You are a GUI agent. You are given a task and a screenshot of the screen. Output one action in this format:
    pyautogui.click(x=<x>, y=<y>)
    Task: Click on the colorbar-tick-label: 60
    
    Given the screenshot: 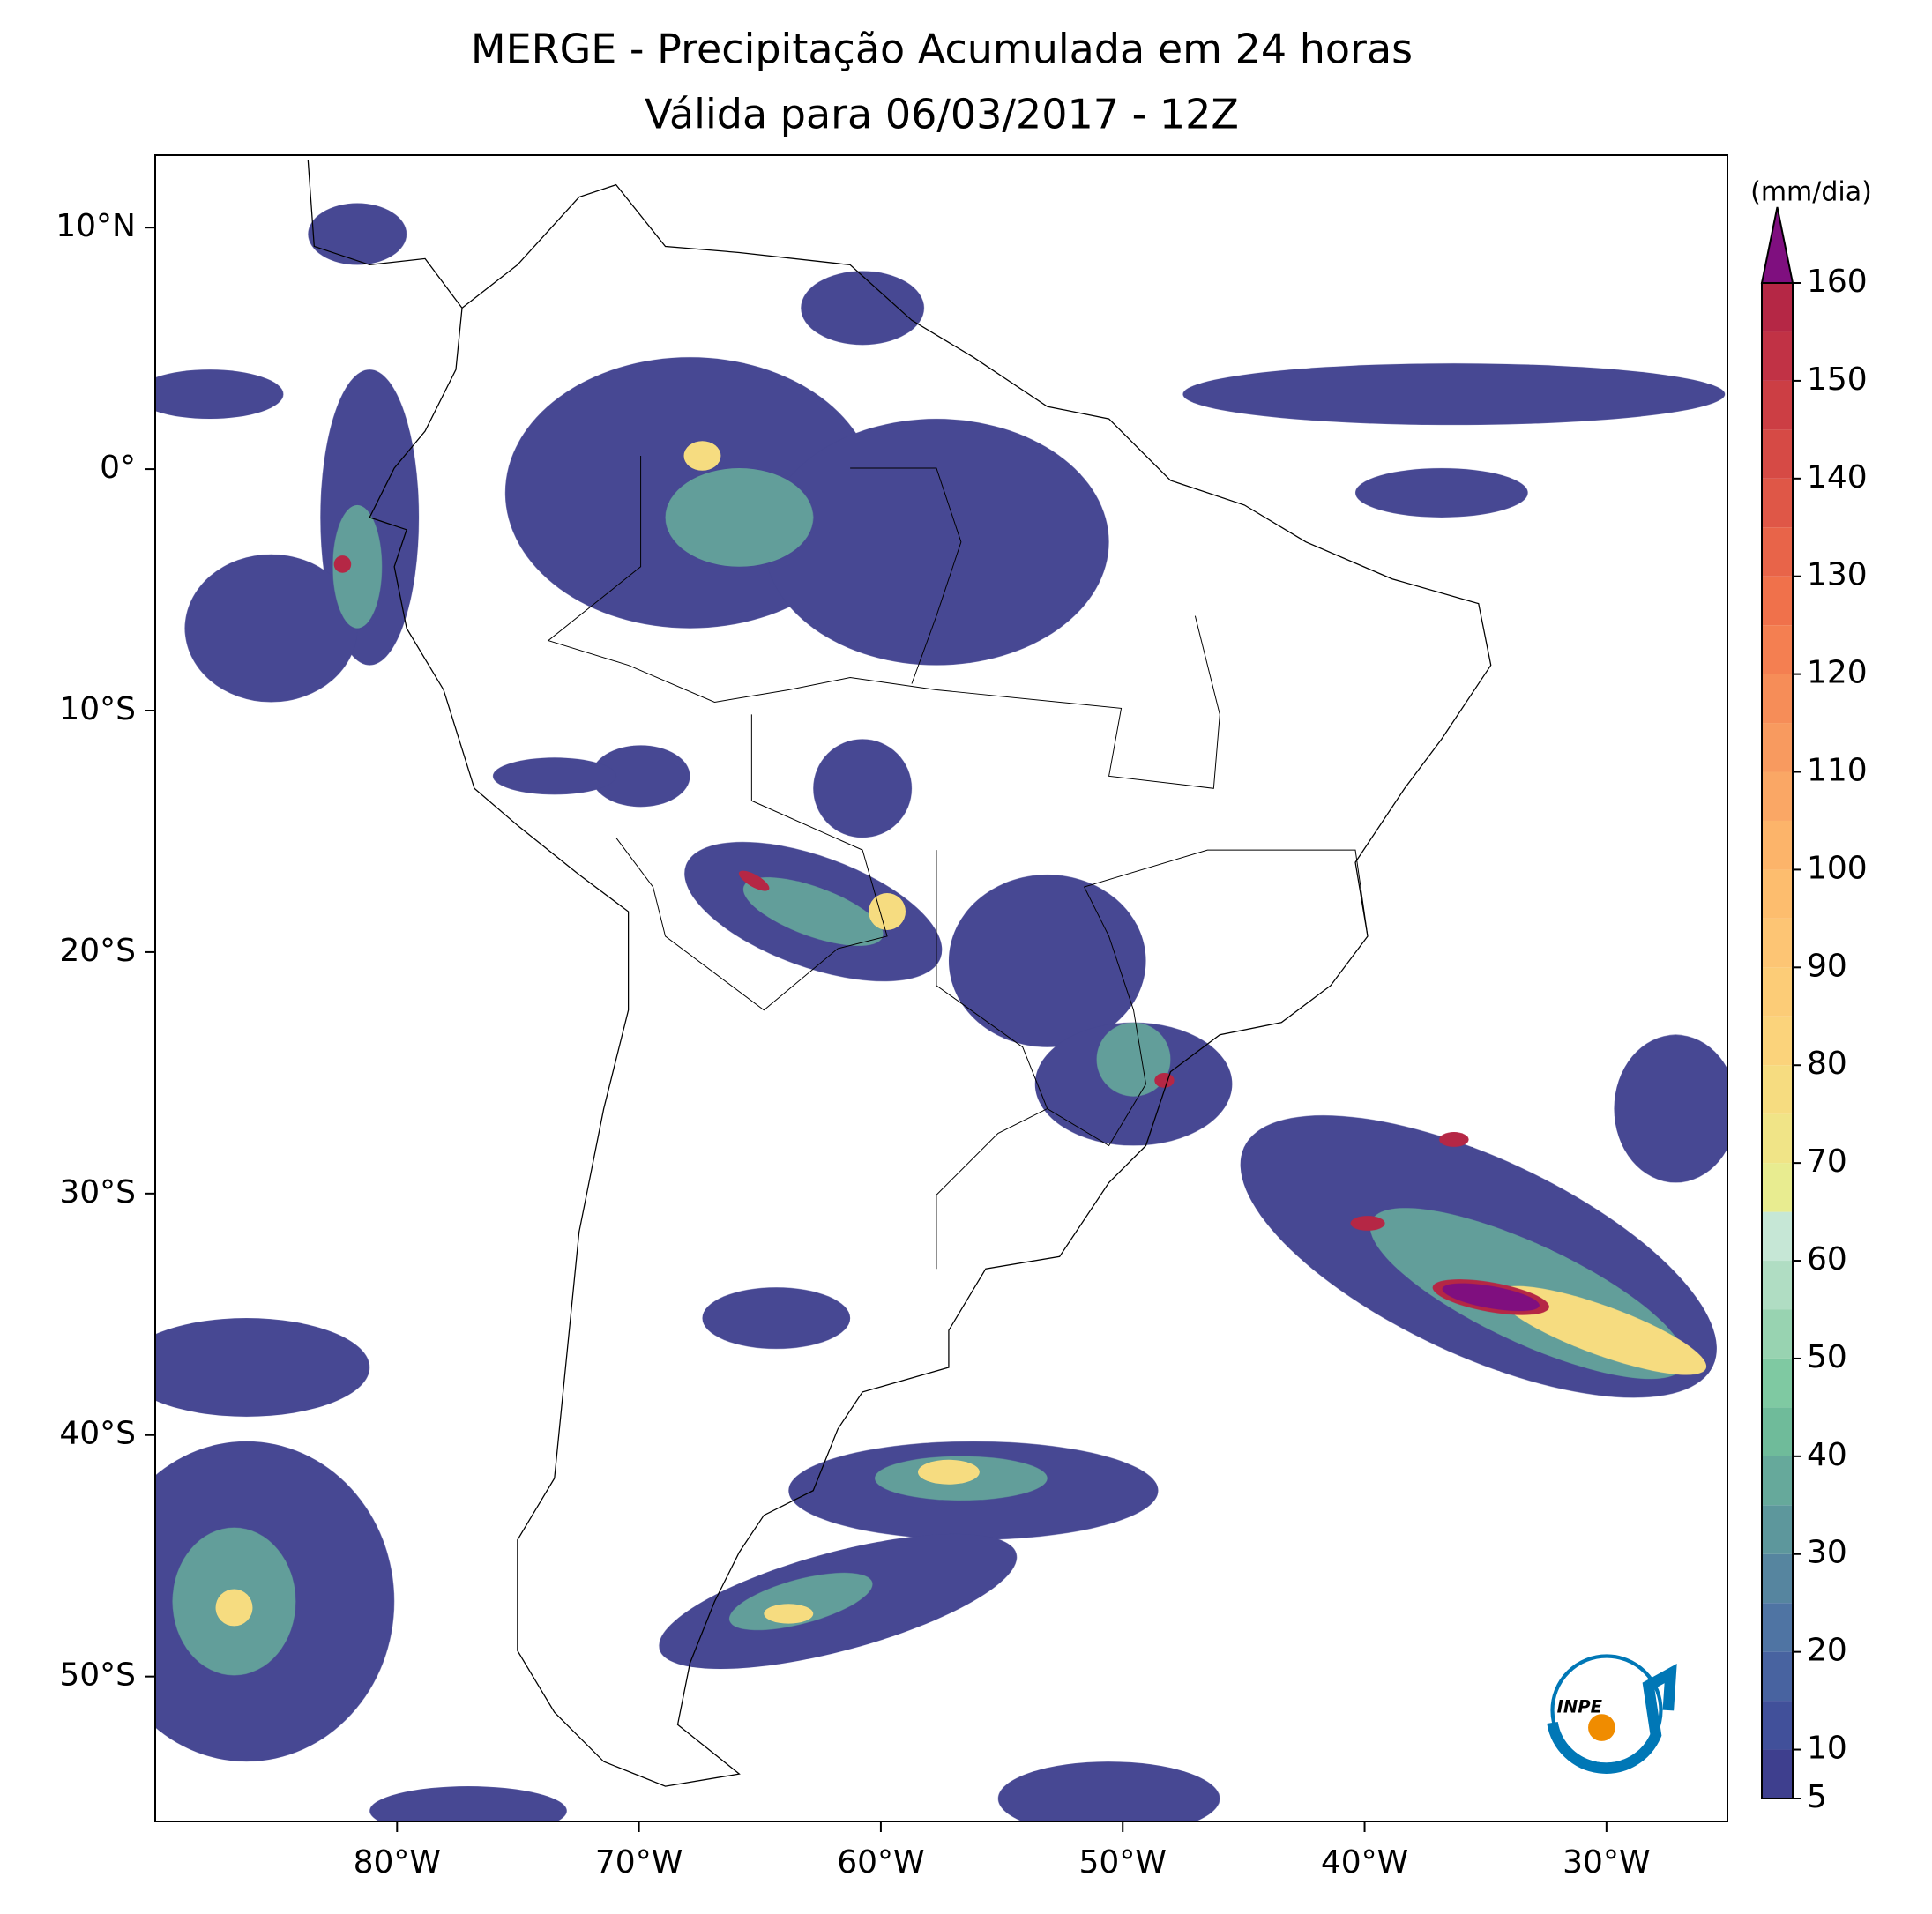 What is the action you would take?
    pyautogui.click(x=1827, y=1259)
    